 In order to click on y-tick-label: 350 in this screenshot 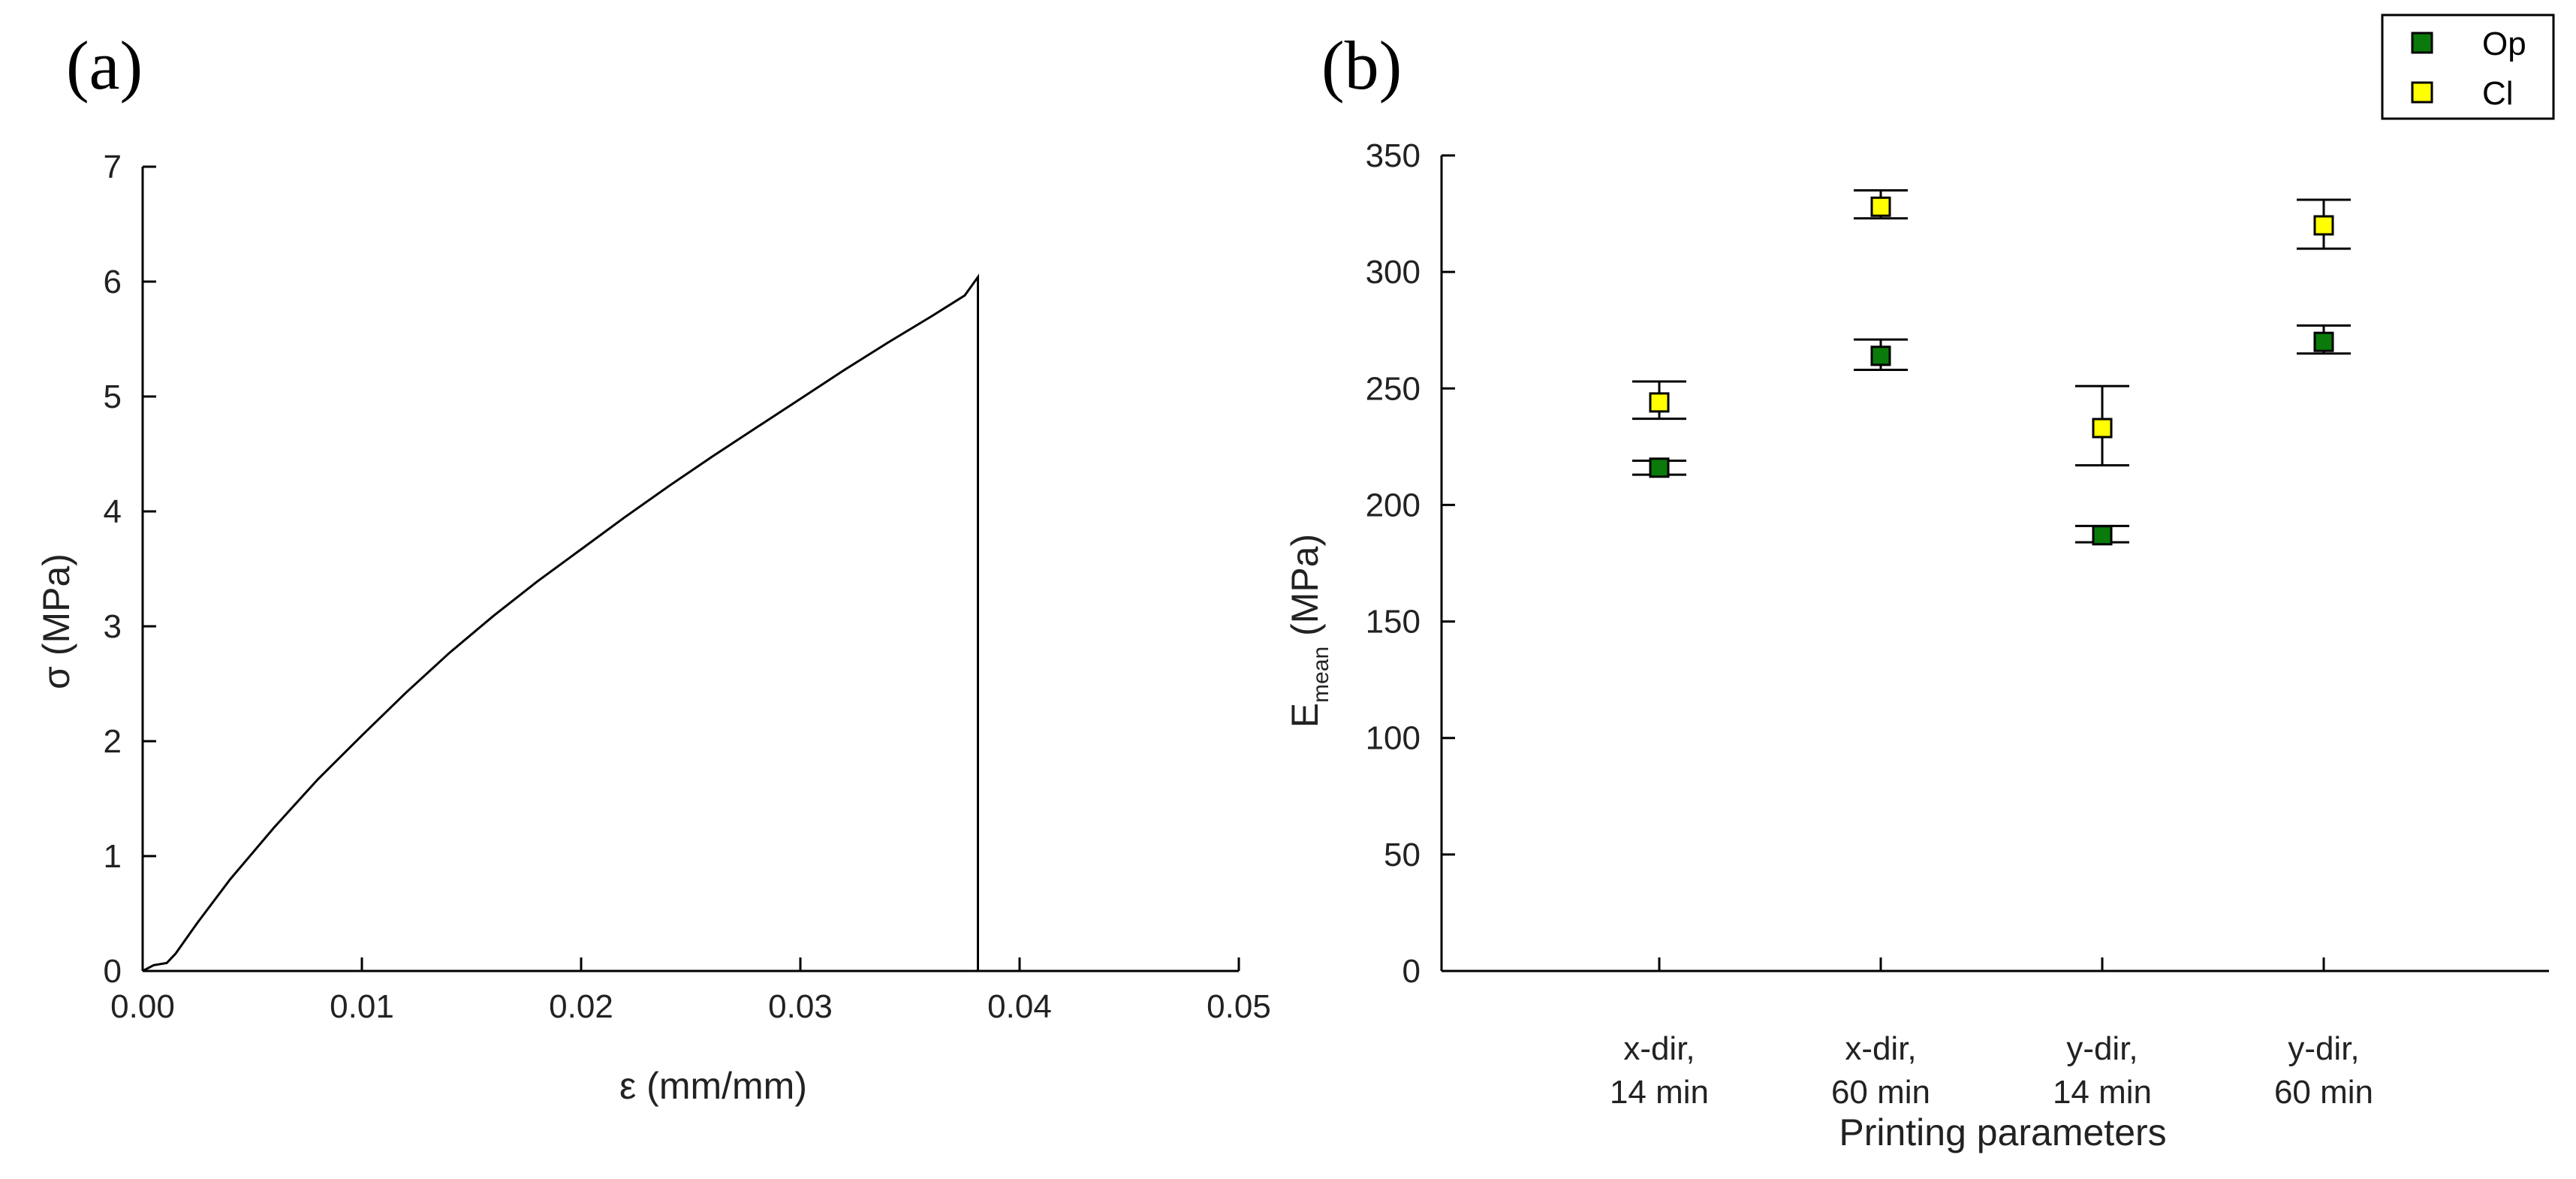, I will do `click(1393, 156)`.